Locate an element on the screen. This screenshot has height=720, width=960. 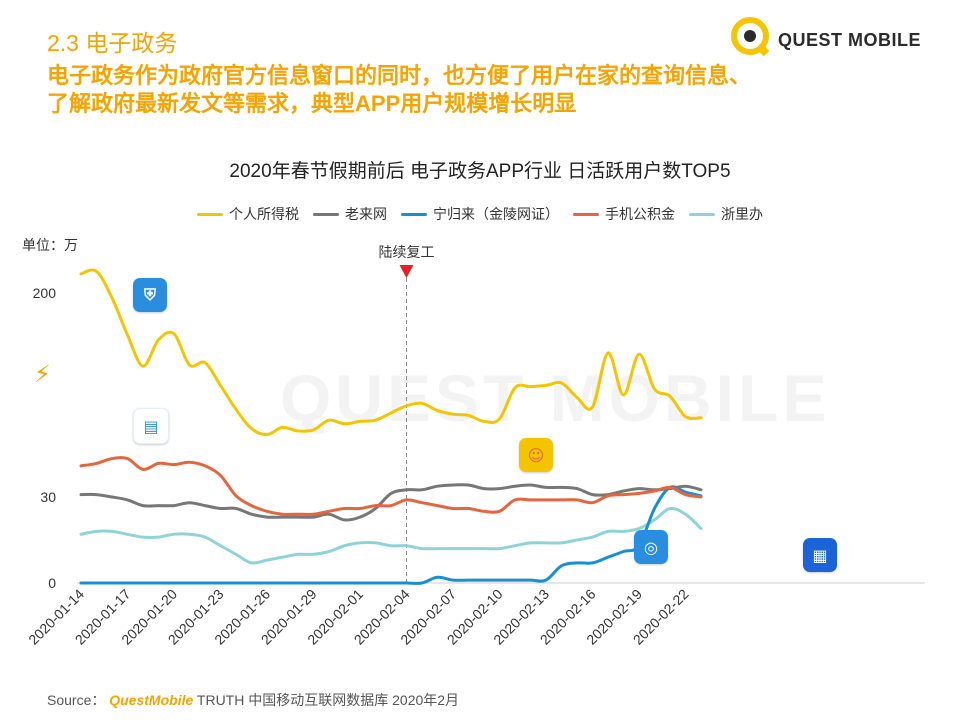
ningguilai-app-icon: ▦ is located at coordinates (820, 555).